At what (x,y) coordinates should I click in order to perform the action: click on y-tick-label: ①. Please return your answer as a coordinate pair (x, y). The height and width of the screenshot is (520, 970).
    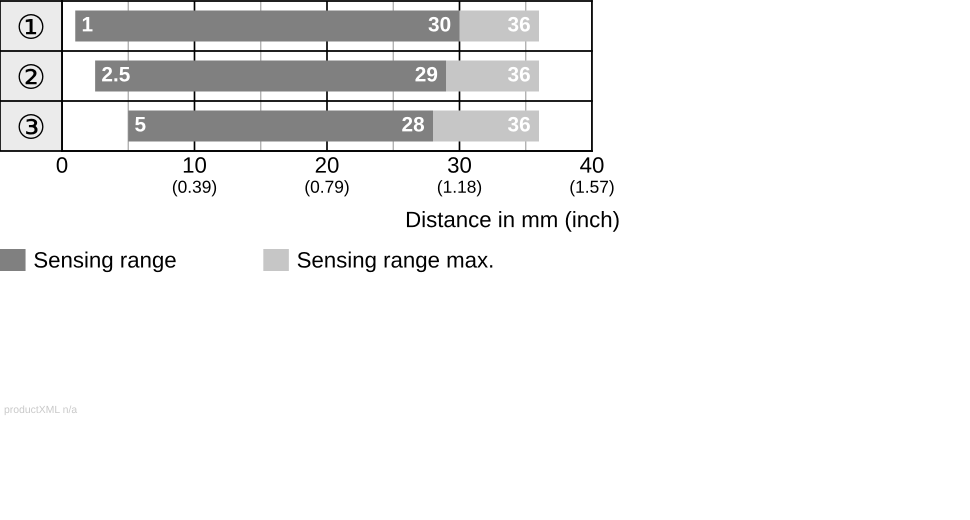
    Looking at the image, I should click on (31, 26).